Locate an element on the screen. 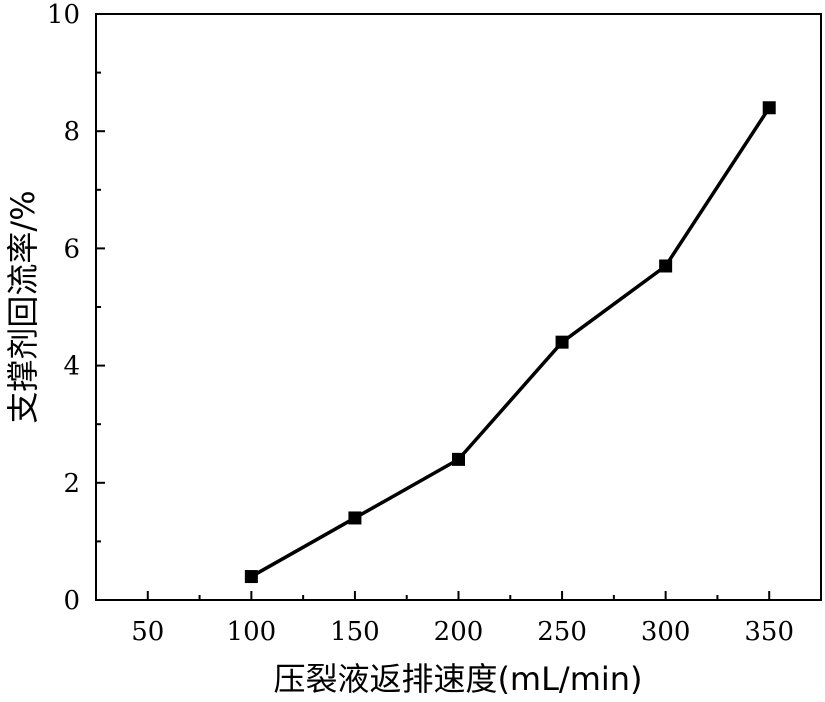 The image size is (825, 702). x-tick-label: 250 is located at coordinates (562, 632).